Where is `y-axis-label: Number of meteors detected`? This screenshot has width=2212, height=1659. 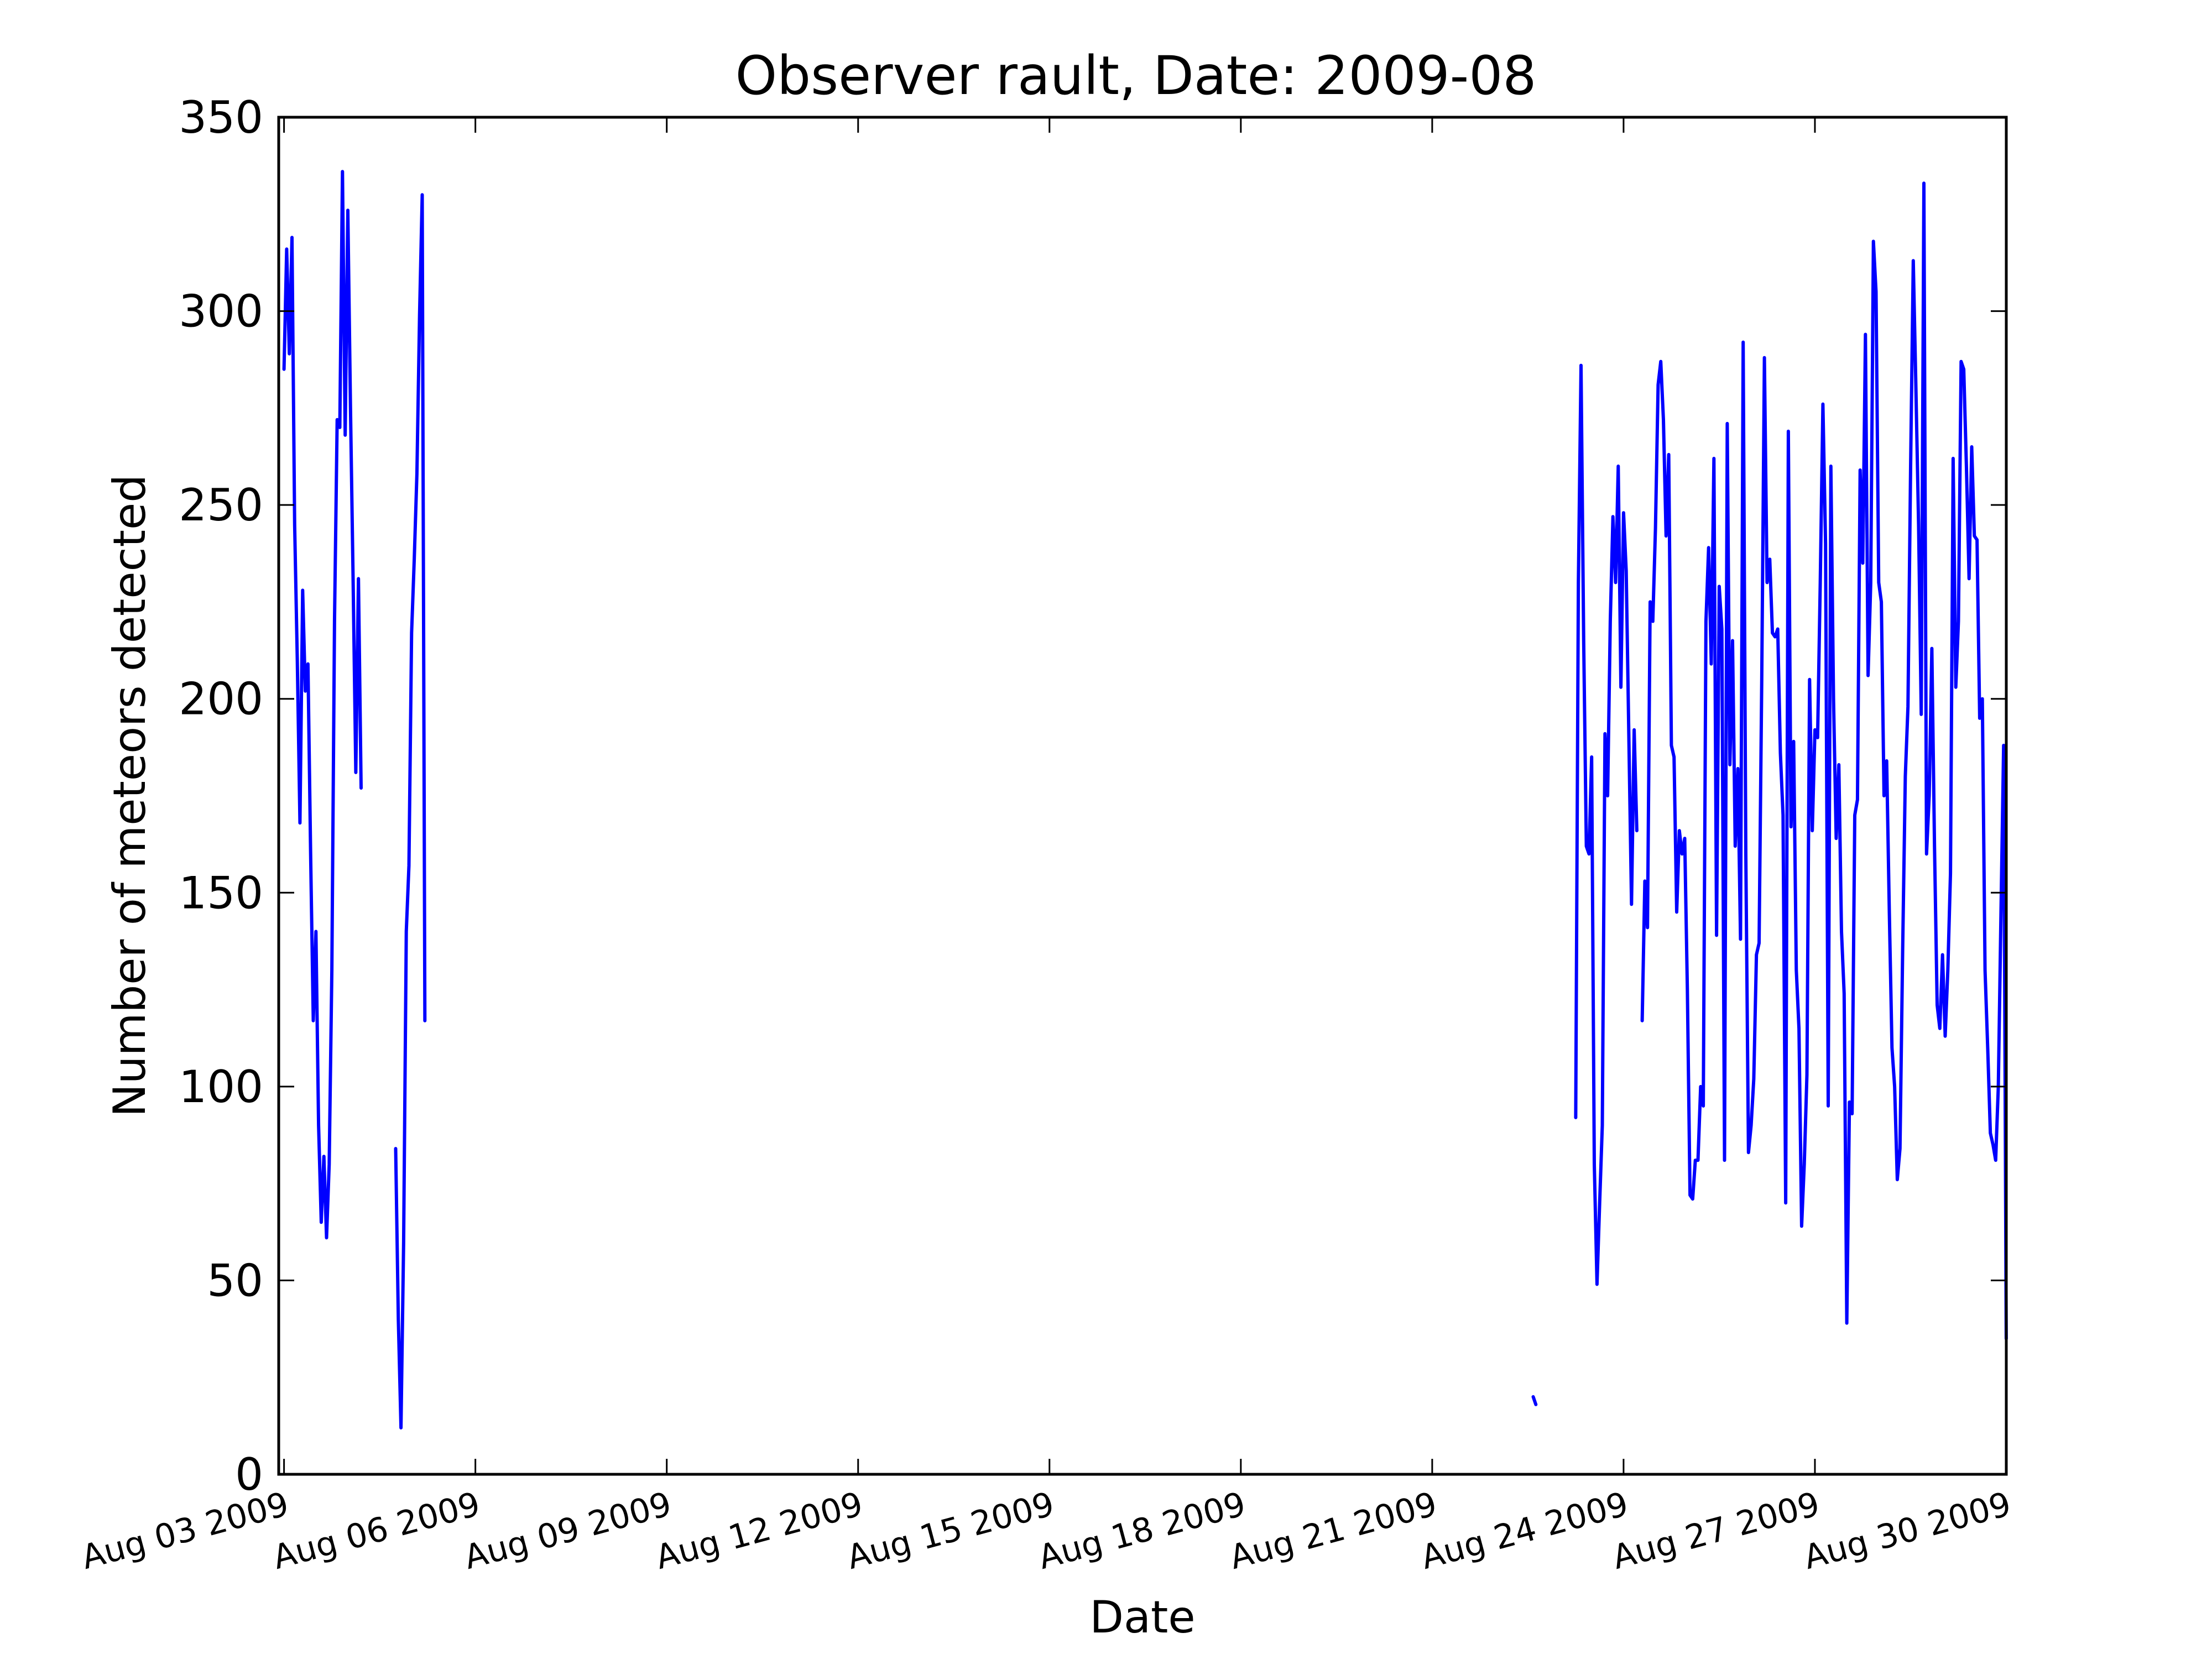 y-axis-label: Number of meteors detected is located at coordinates (130, 795).